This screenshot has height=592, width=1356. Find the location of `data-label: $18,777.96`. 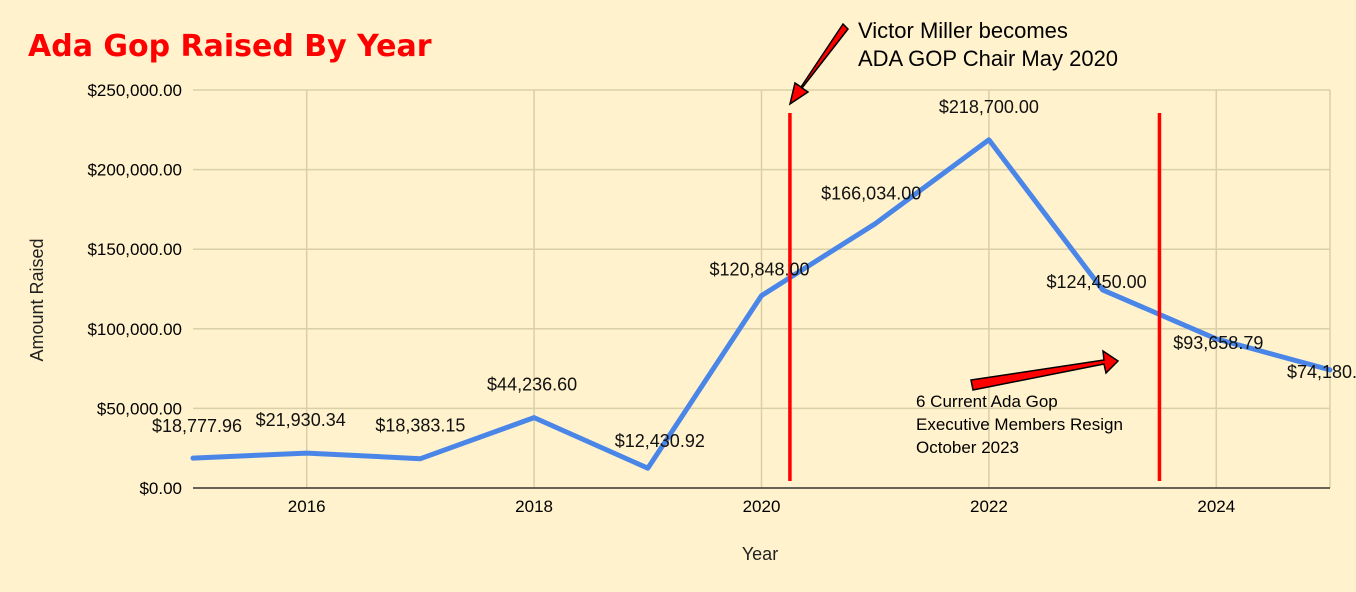

data-label: $18,777.96 is located at coordinates (197, 426).